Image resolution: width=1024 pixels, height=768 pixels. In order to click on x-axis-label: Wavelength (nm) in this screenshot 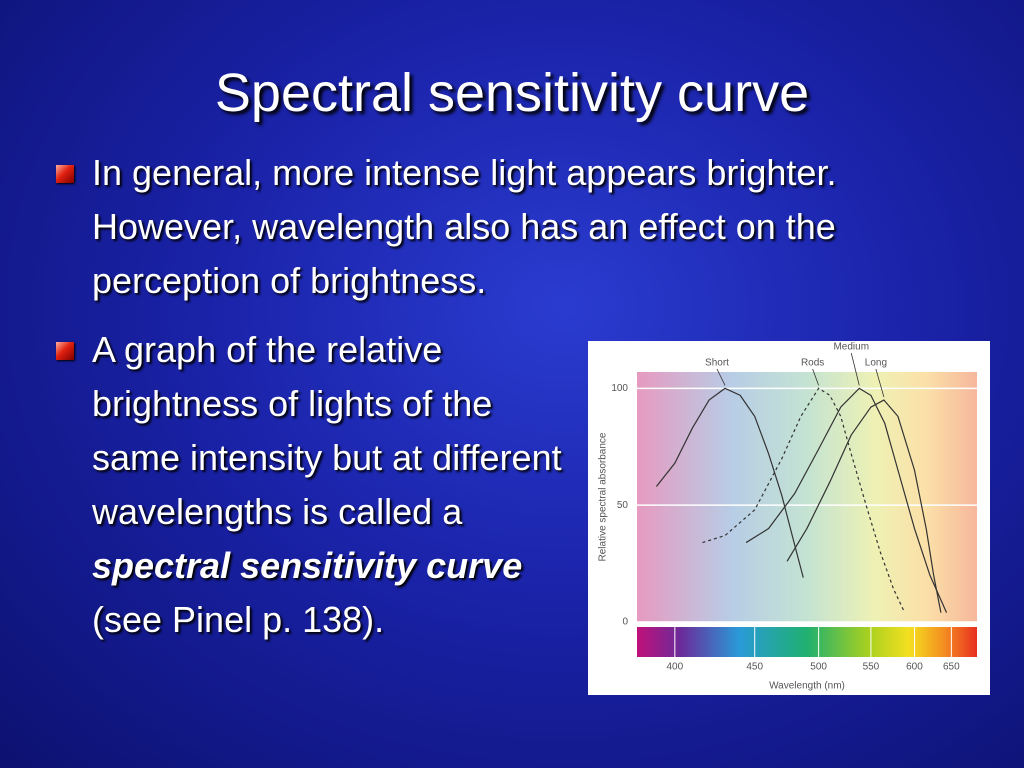, I will do `click(807, 686)`.